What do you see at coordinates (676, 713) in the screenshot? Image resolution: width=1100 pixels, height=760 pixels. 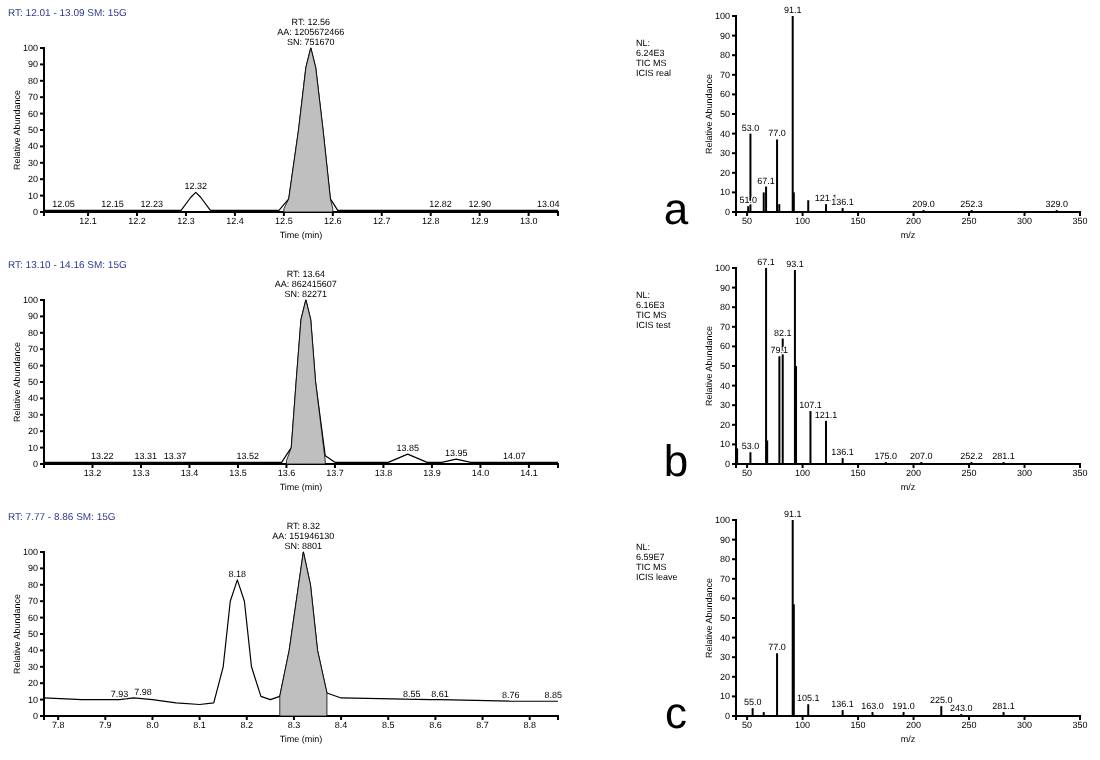 I see `text: c` at bounding box center [676, 713].